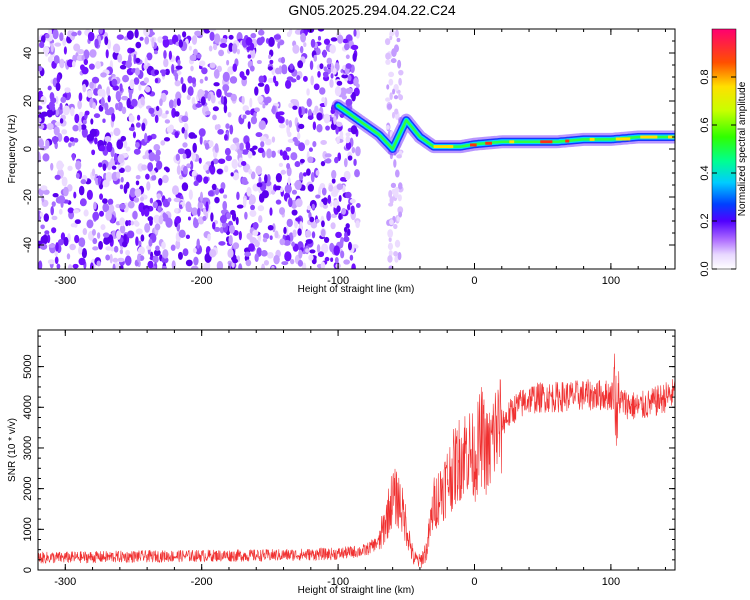 The image size is (750, 600). I want to click on y-tick-label: 4000, so click(28, 407).